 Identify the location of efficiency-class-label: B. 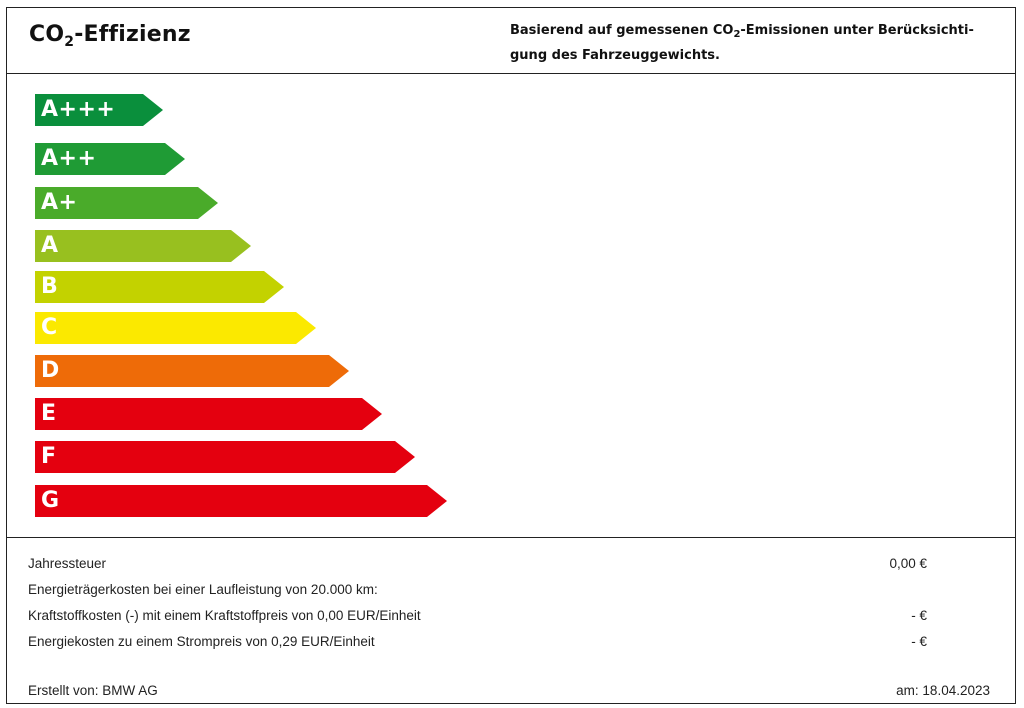
(50, 286).